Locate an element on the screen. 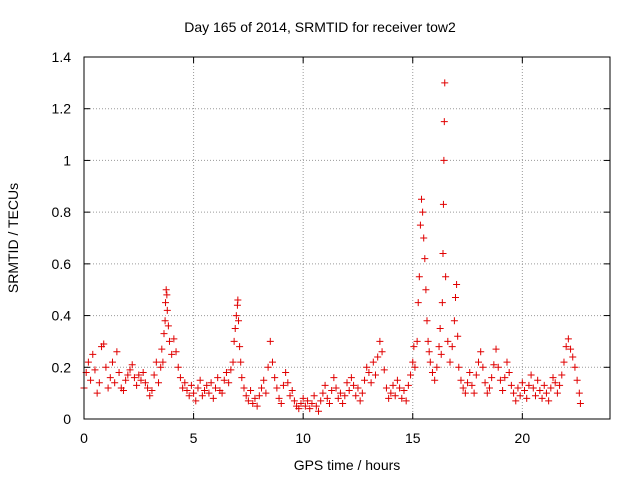  x-tick-label: 15 is located at coordinates (413, 438).